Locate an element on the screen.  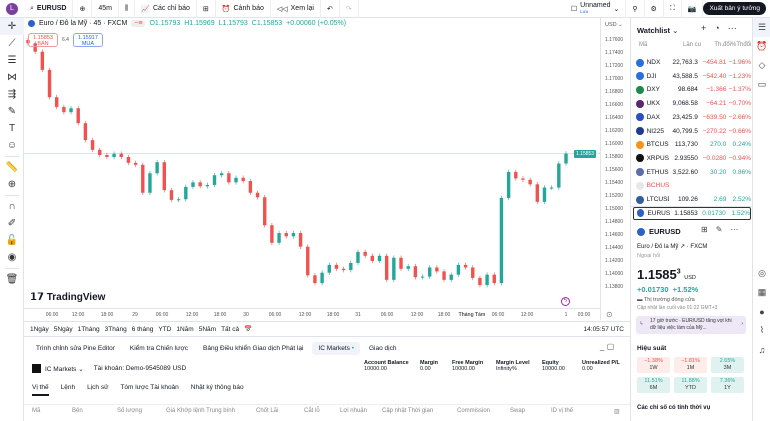
range-7: 5Năm is located at coordinates (207, 329).